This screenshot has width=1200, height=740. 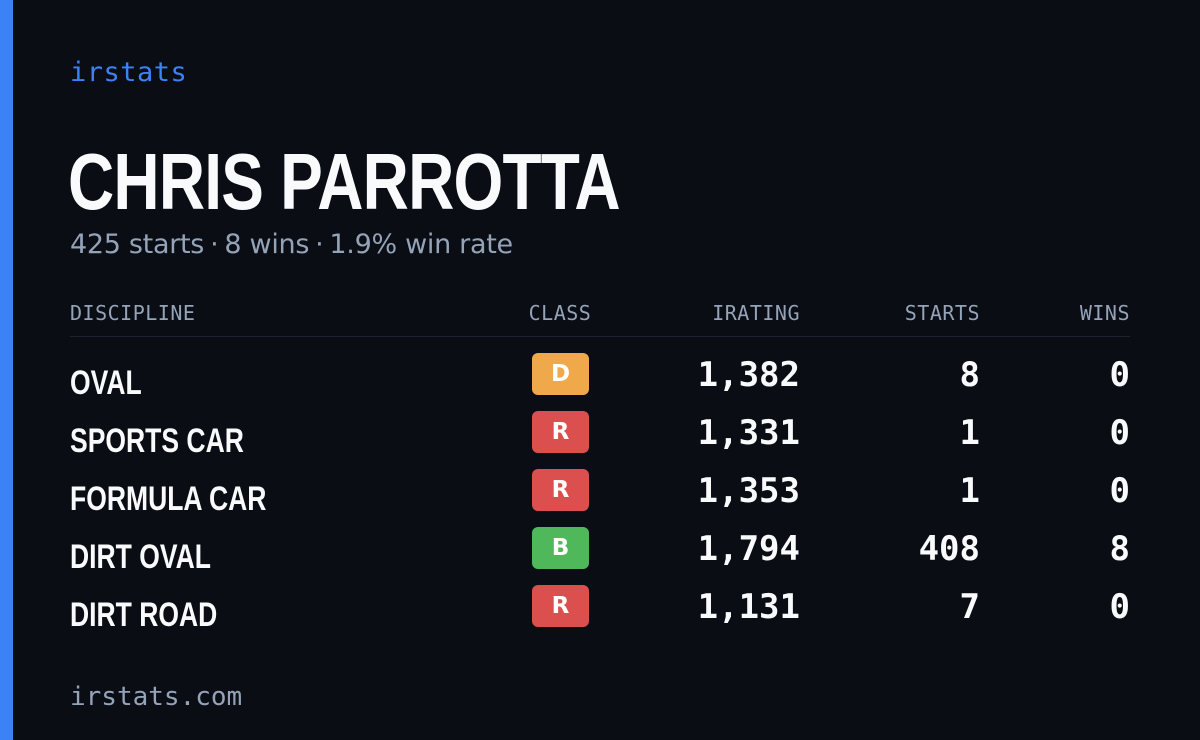 What do you see at coordinates (129, 72) in the screenshot?
I see `brand-logo-text: irstats` at bounding box center [129, 72].